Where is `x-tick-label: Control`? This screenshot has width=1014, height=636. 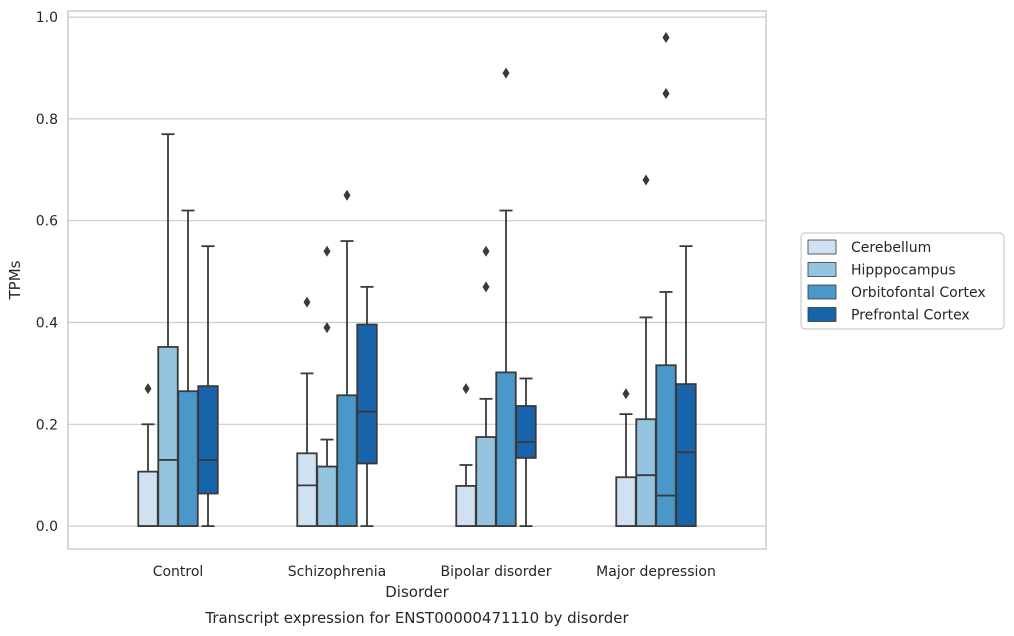
x-tick-label: Control is located at coordinates (178, 572).